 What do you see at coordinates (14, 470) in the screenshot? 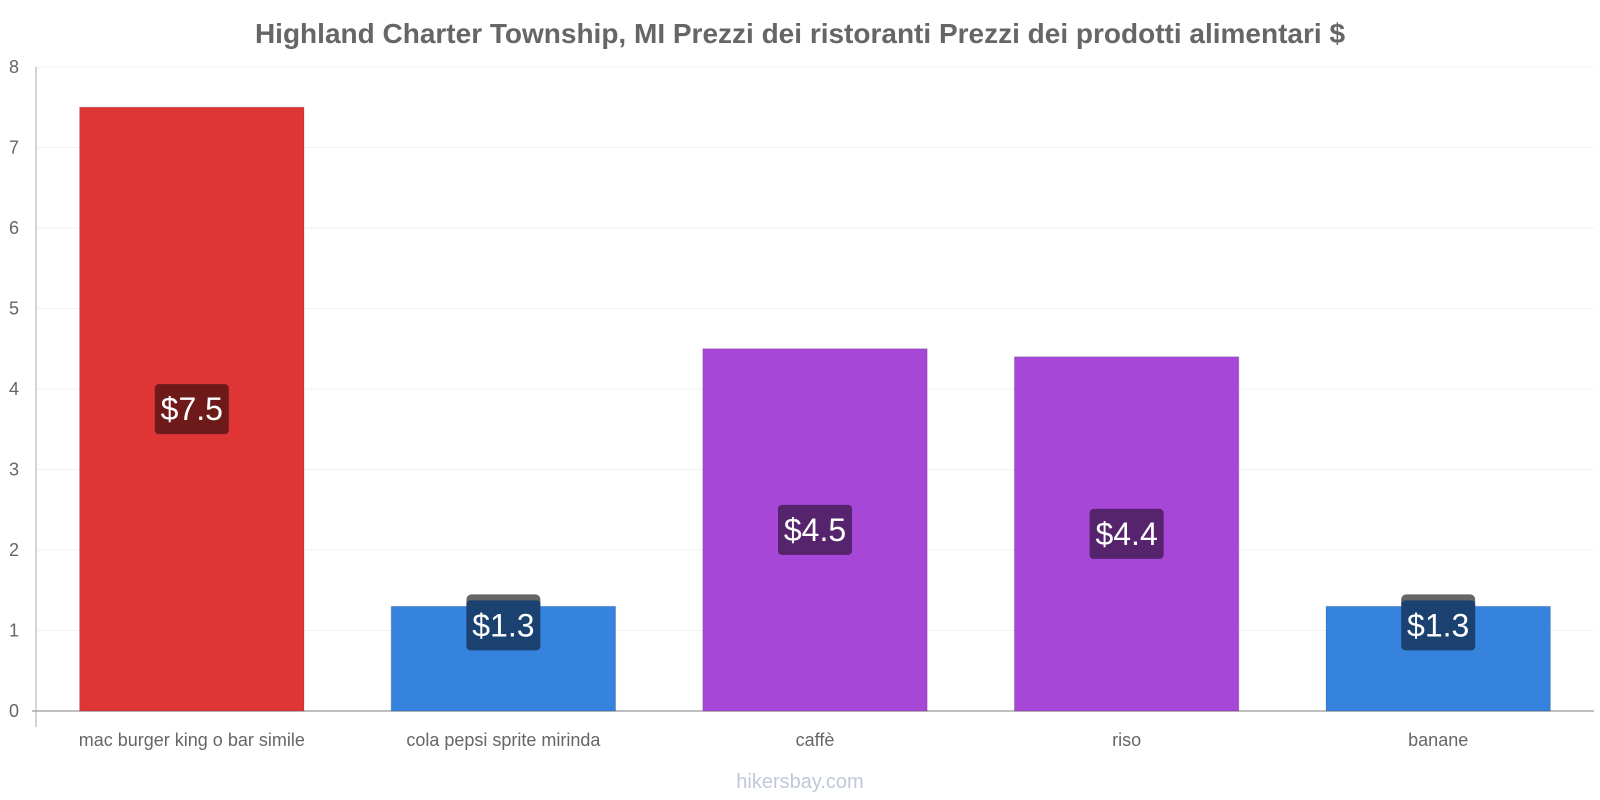
I see `y-tick-label: 3` at bounding box center [14, 470].